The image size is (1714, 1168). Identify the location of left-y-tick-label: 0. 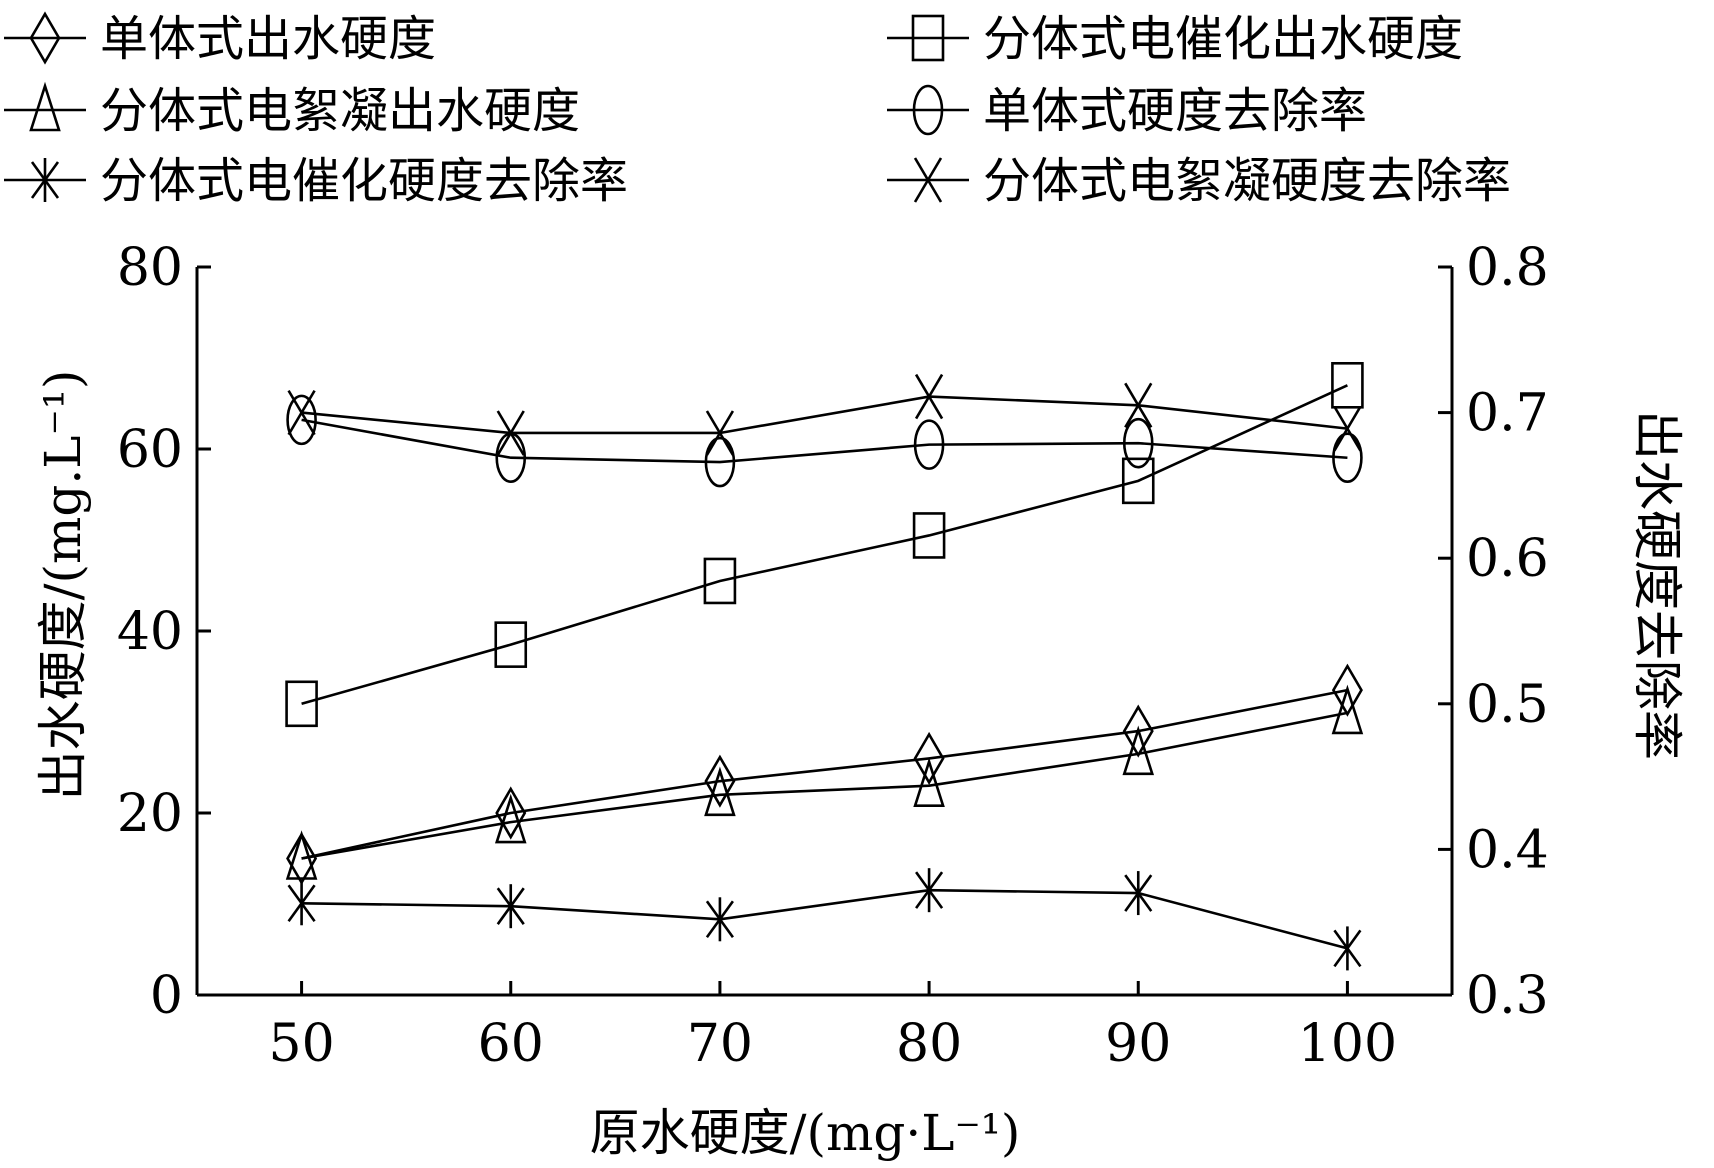
(166, 996).